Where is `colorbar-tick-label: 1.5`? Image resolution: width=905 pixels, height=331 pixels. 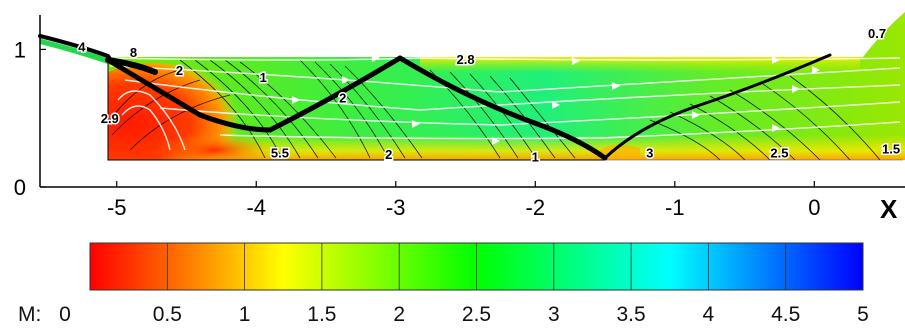 colorbar-tick-label: 1.5 is located at coordinates (321, 314).